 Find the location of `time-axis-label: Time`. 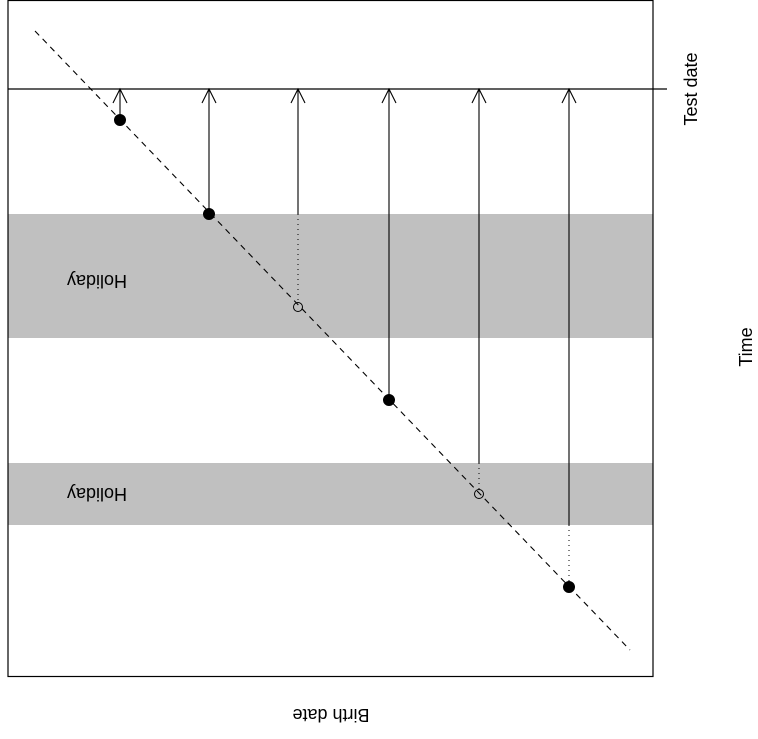

time-axis-label: Time is located at coordinates (746, 346).